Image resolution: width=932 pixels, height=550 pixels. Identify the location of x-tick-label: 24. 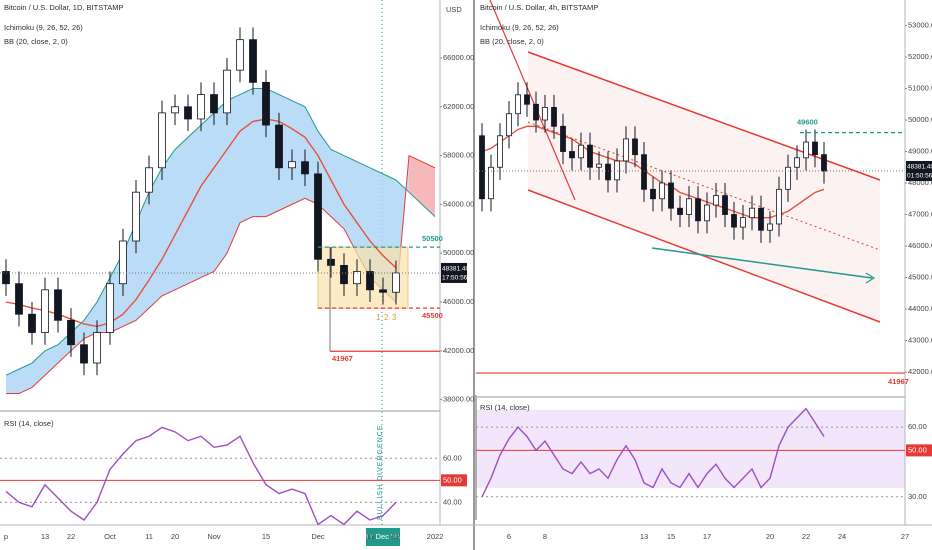
(842, 536).